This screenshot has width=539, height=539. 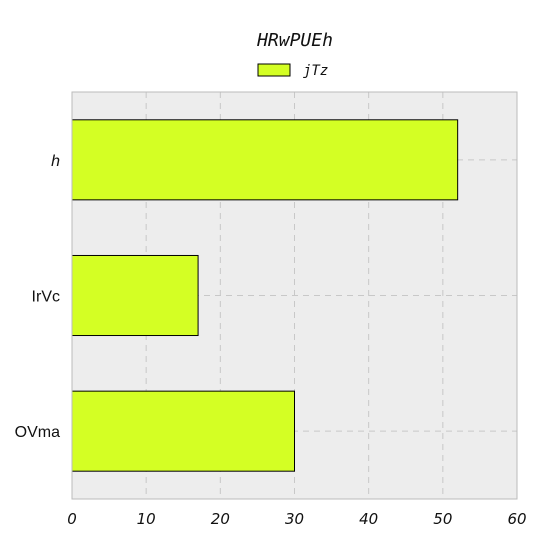 I want to click on x-tick-label-10: 10, so click(x=146, y=519).